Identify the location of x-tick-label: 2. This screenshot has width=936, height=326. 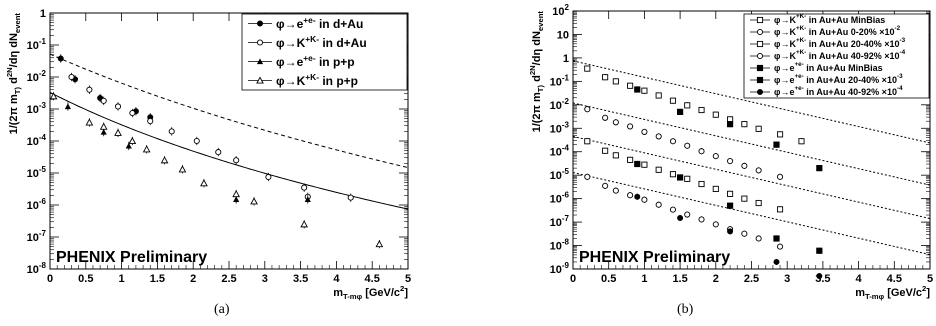
(193, 279).